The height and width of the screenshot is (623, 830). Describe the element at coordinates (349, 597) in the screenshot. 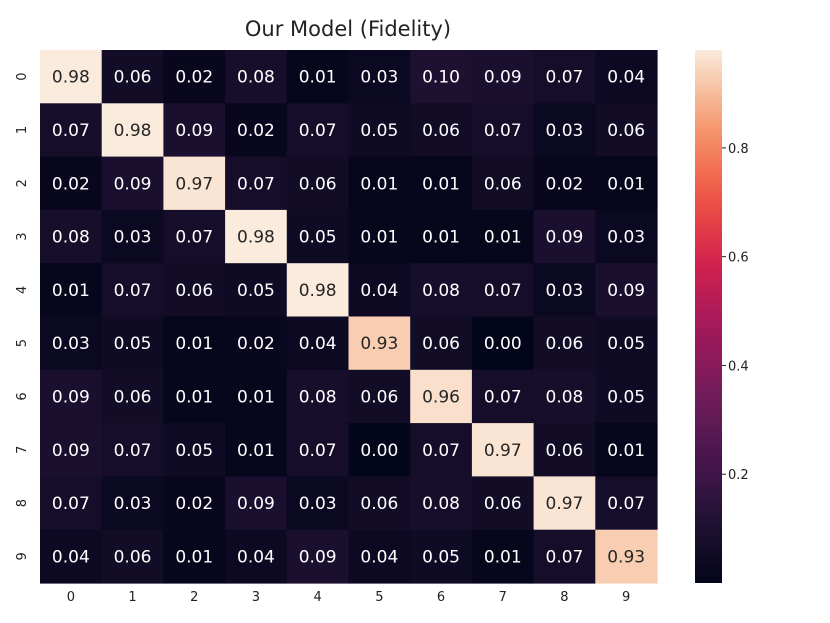

I see `x-axis-ticks: 0 1 2 3 4 5 6 7 8 9` at that location.